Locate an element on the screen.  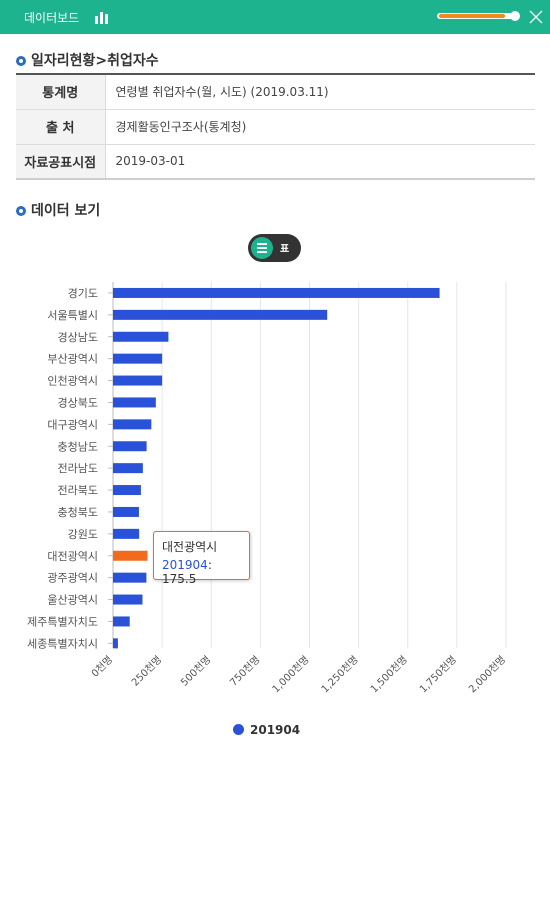
y-tick-label: 경상남도 is located at coordinates (78, 337).